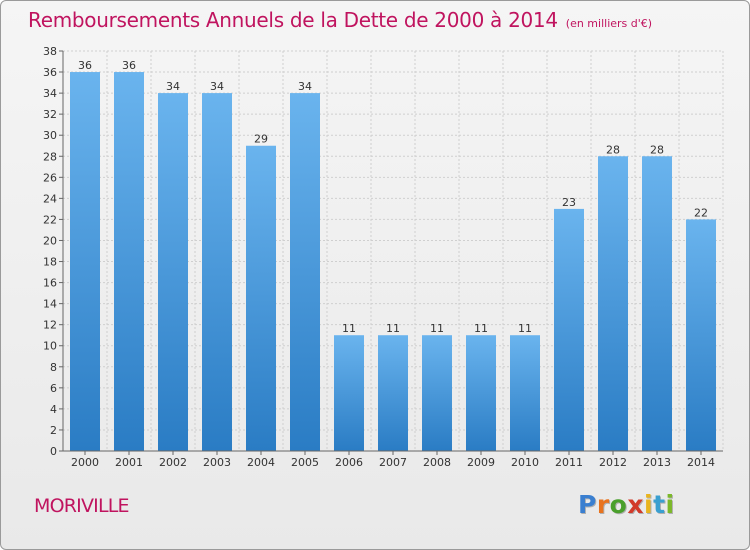 This screenshot has height=550, width=750. I want to click on logo-letter: o, so click(618, 504).